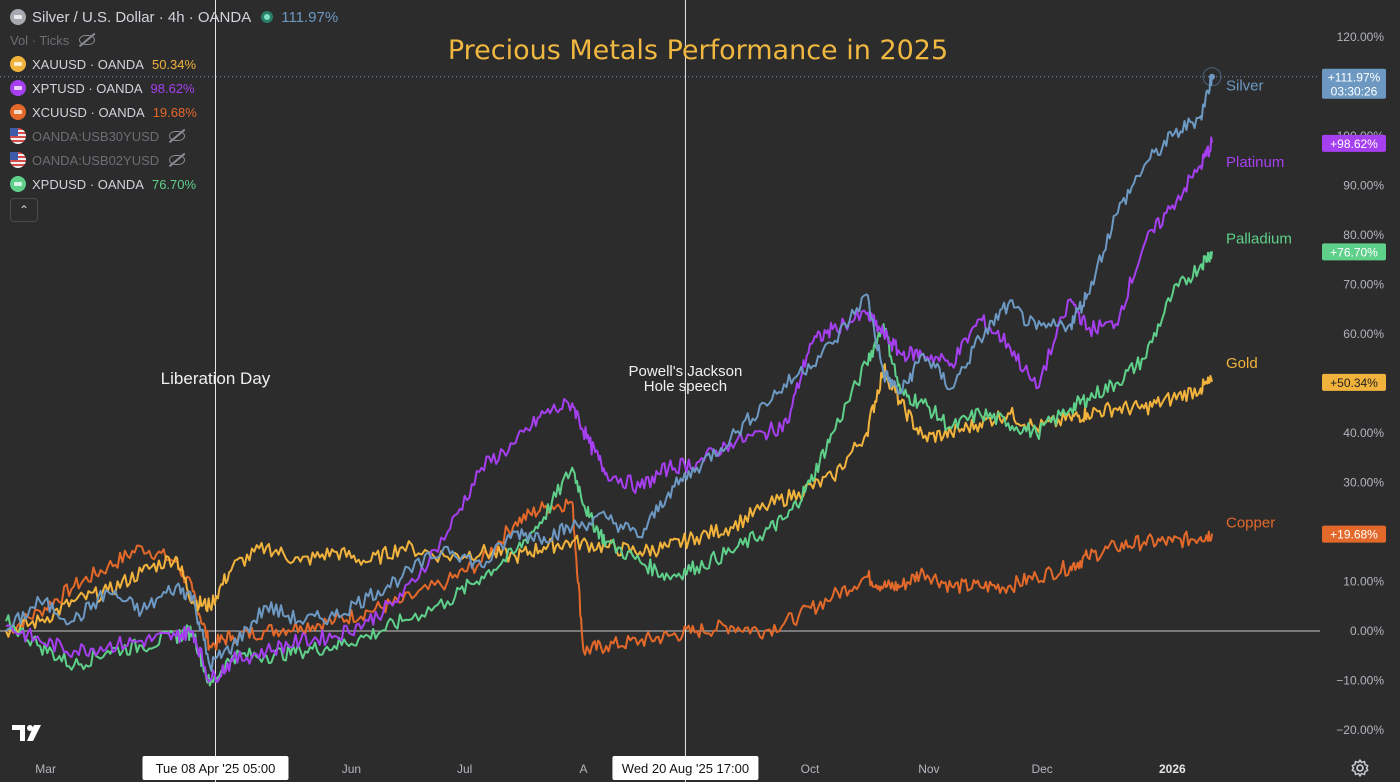  What do you see at coordinates (142, 17) in the screenshot?
I see `main-series-title: Silver / U.S. Dollar · 4h · OANDA` at bounding box center [142, 17].